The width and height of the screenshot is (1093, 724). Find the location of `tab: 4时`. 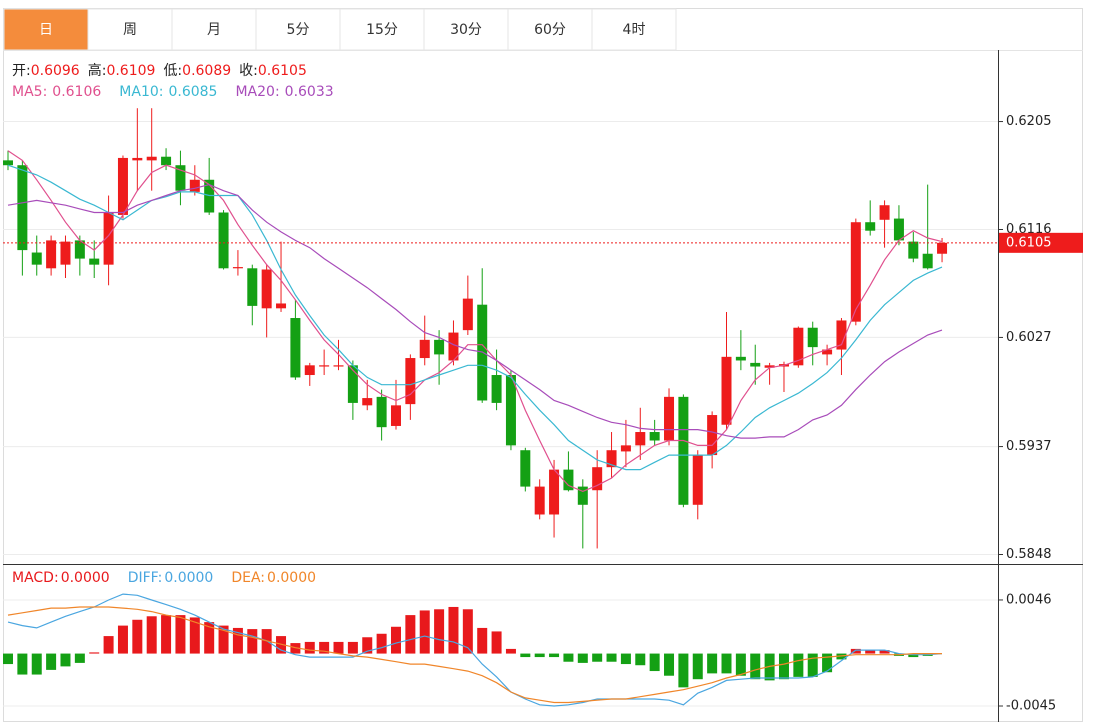

tab: 4时 is located at coordinates (634, 29).